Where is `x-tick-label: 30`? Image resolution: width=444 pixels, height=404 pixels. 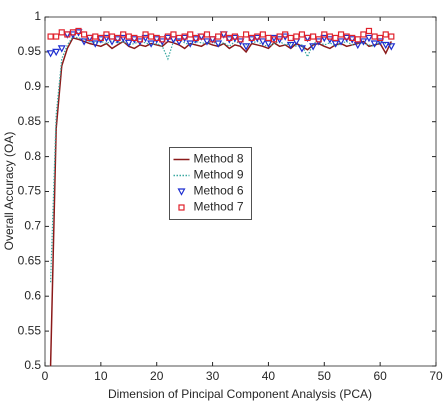
x-tick-label: 30 is located at coordinates (213, 376).